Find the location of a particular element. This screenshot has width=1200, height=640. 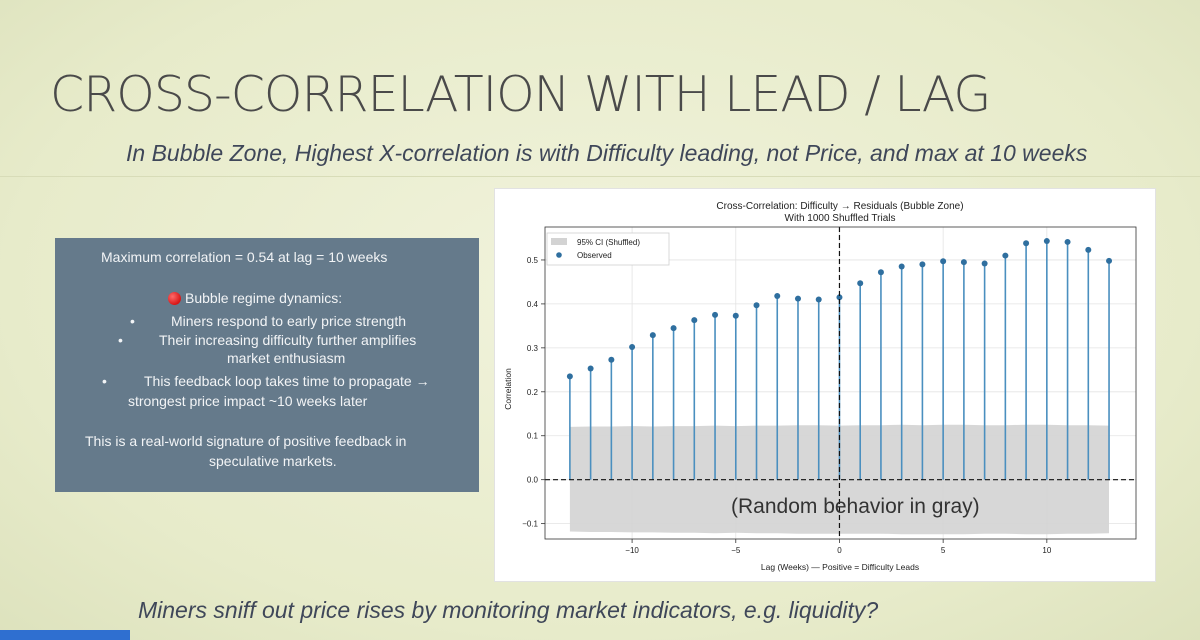

red-circle-icon is located at coordinates (174, 298).